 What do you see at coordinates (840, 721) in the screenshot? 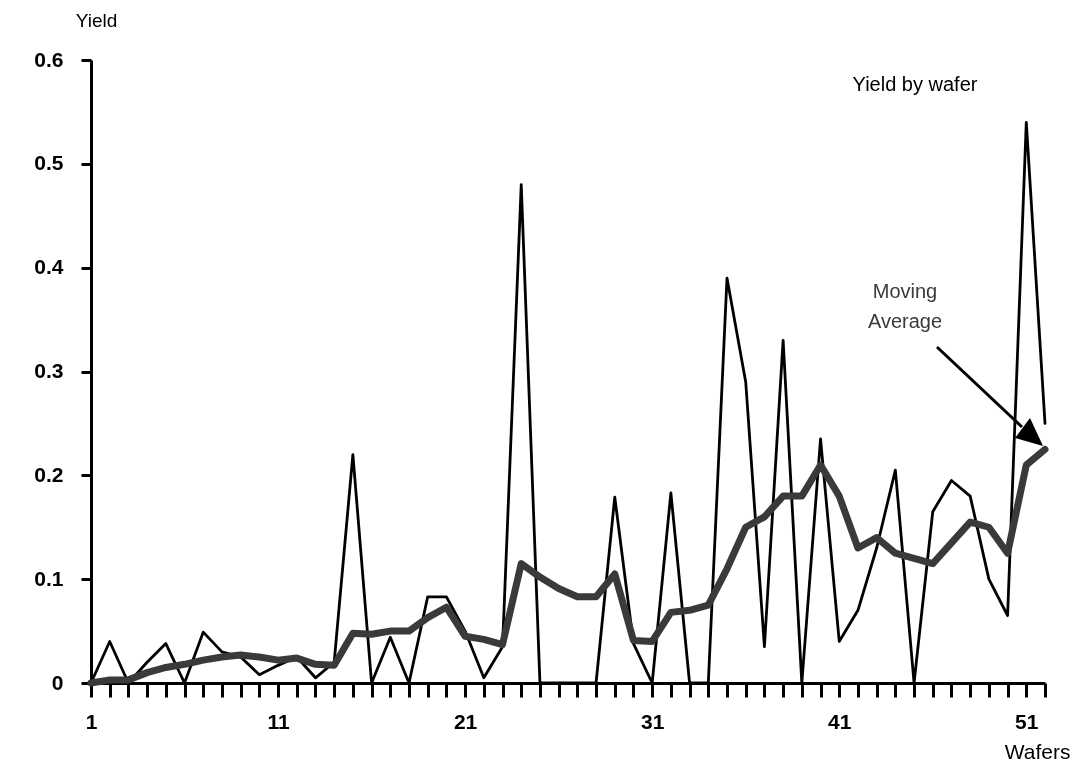
I see `x-tick-label: 41` at bounding box center [840, 721].